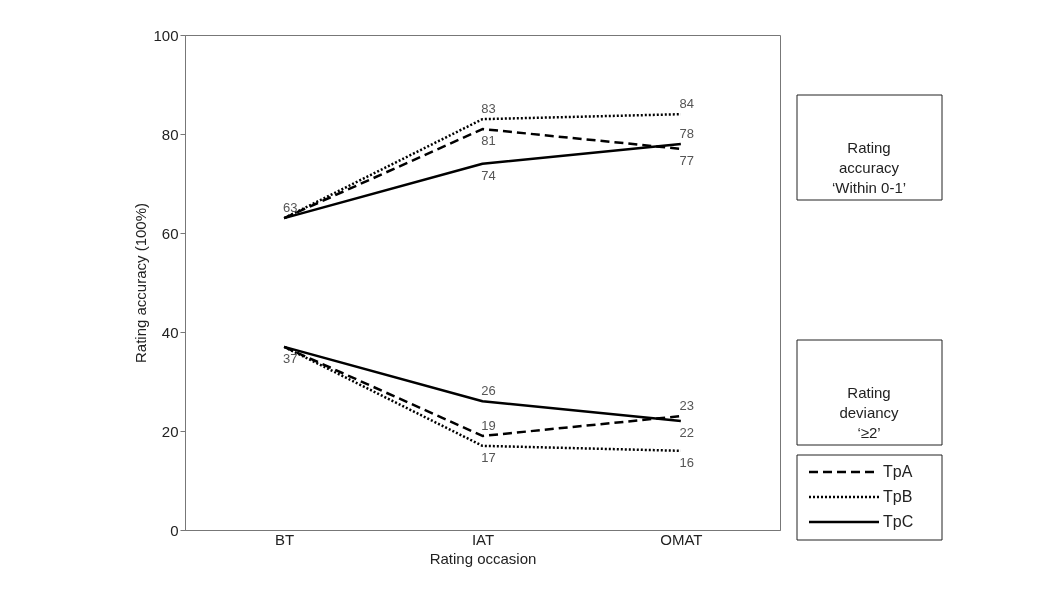  I want to click on text: Rating accuracy ‘Within 0-1’, so click(869, 167).